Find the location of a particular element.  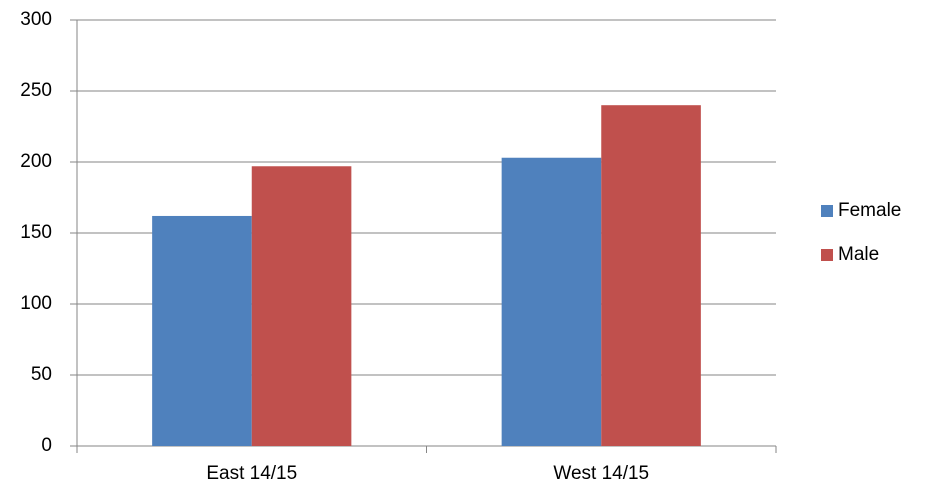

legend-label: Female is located at coordinates (869, 210).